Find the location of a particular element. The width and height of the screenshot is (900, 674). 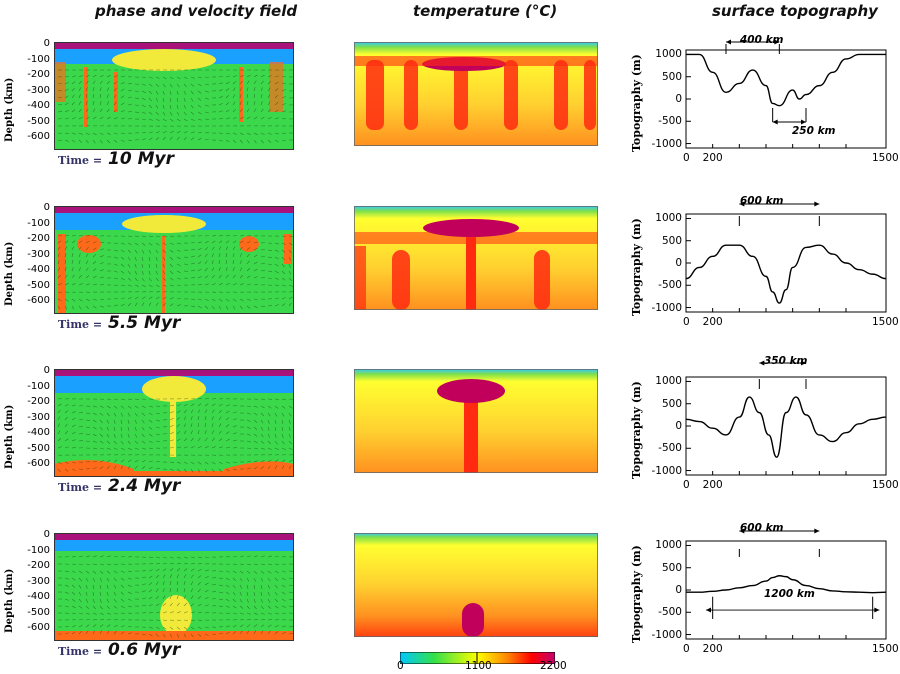

colorbar-tick-2200: 2200 is located at coordinates (553, 666).